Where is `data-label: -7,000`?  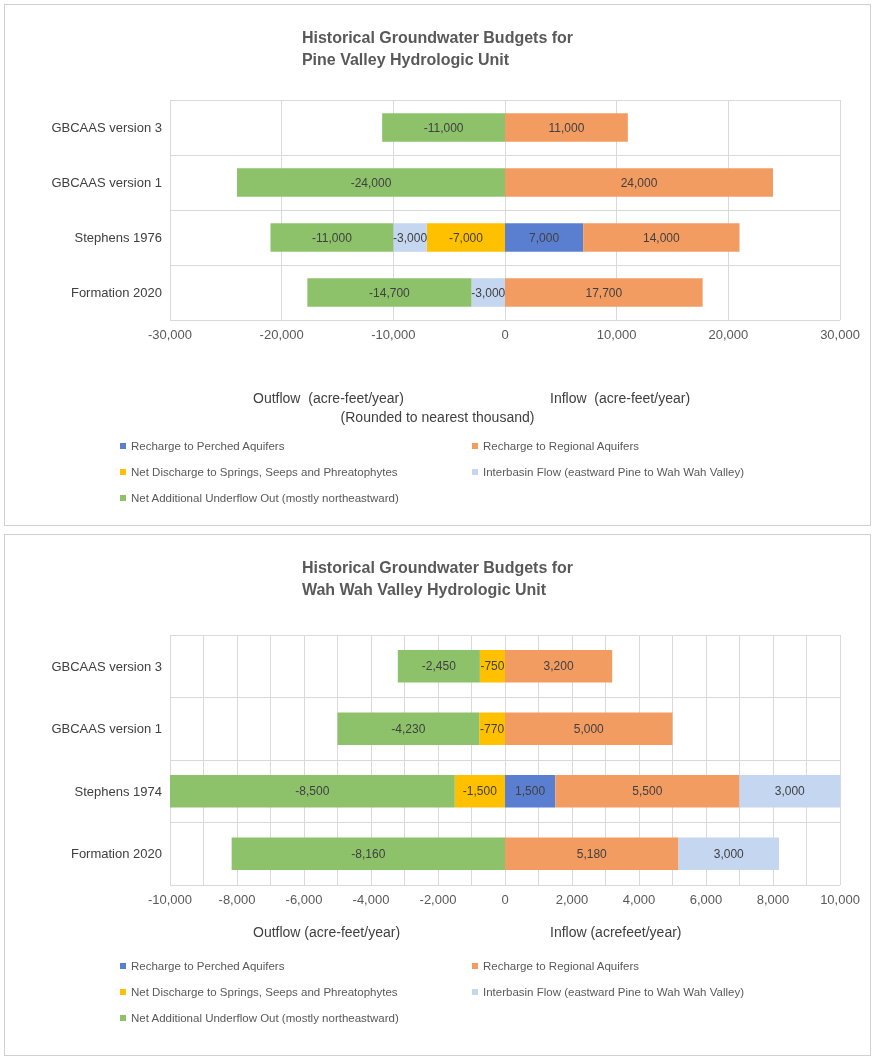
data-label: -7,000 is located at coordinates (466, 237).